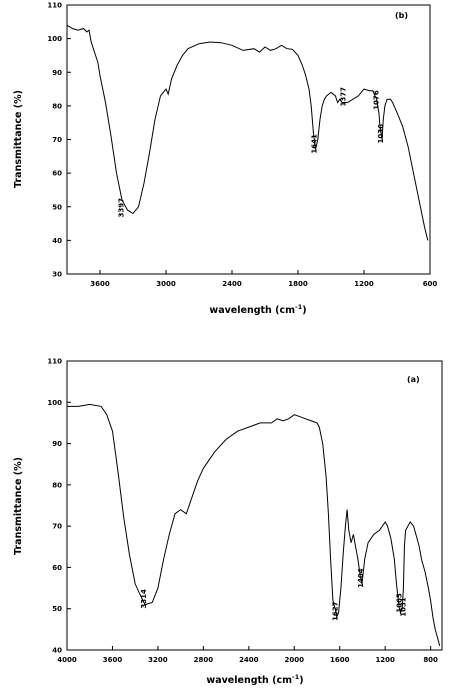 The height and width of the screenshot is (689, 456). What do you see at coordinates (247, 655) in the screenshot?
I see `x-axis-ticks: 4000 3600 3200 2800 2400 2000 1600 1200 800` at bounding box center [247, 655].